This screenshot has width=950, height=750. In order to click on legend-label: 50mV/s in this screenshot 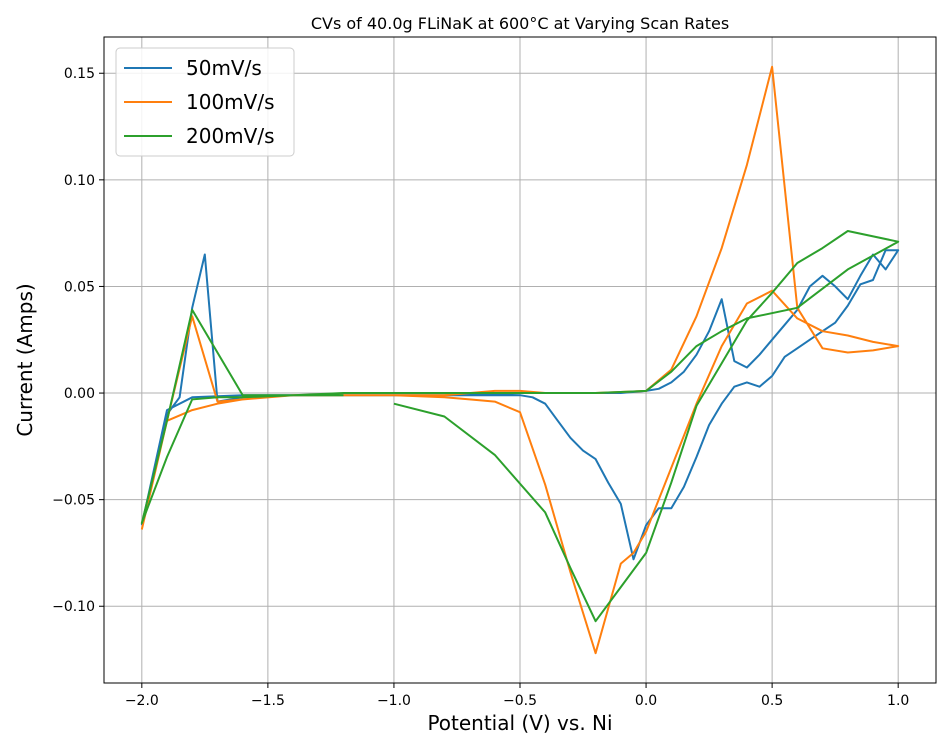, I will do `click(224, 68)`.